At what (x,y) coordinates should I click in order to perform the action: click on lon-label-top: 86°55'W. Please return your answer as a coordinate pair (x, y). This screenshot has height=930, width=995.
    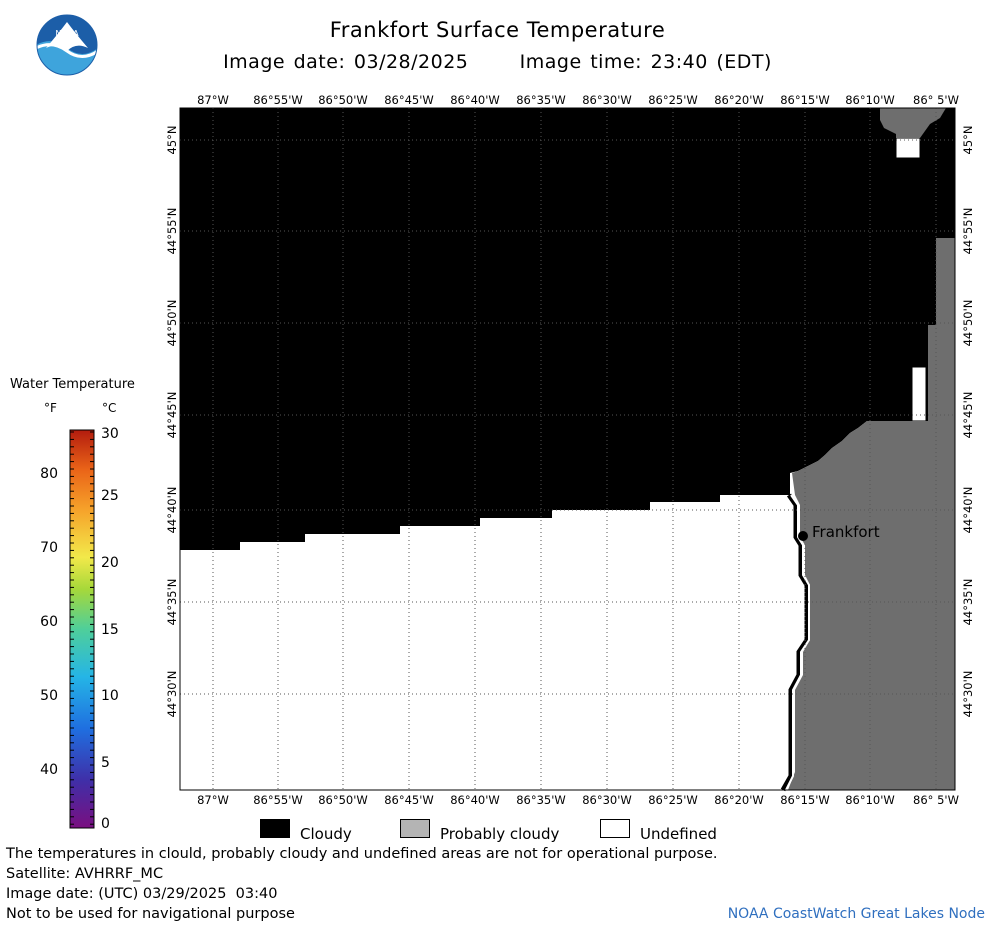
    Looking at the image, I should click on (278, 100).